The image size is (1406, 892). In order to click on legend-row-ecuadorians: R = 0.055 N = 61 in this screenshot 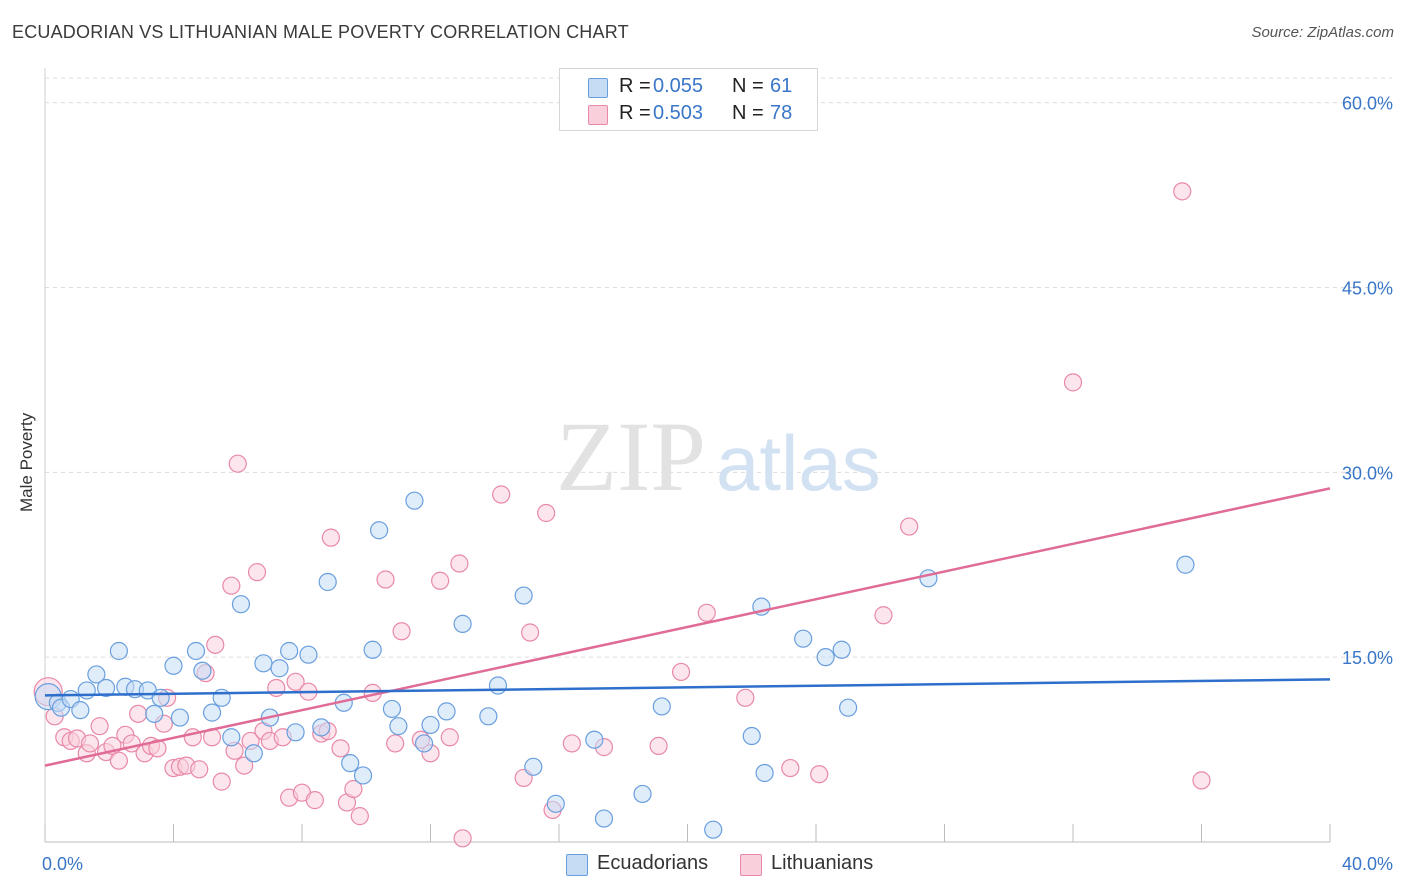, I will do `click(688, 88)`.